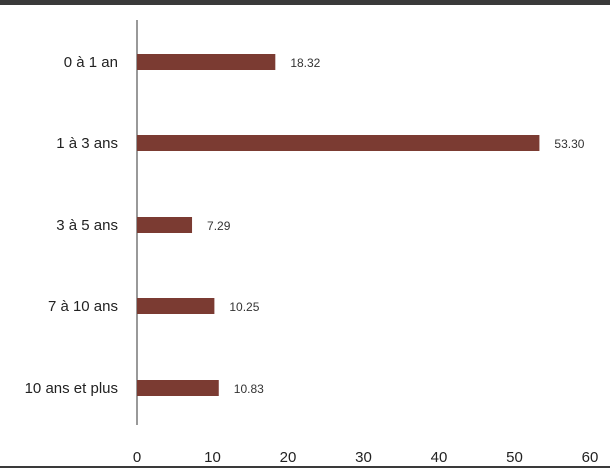 The width and height of the screenshot is (610, 468). Describe the element at coordinates (244, 307) in the screenshot. I see `value-label-3: 10.25` at that location.